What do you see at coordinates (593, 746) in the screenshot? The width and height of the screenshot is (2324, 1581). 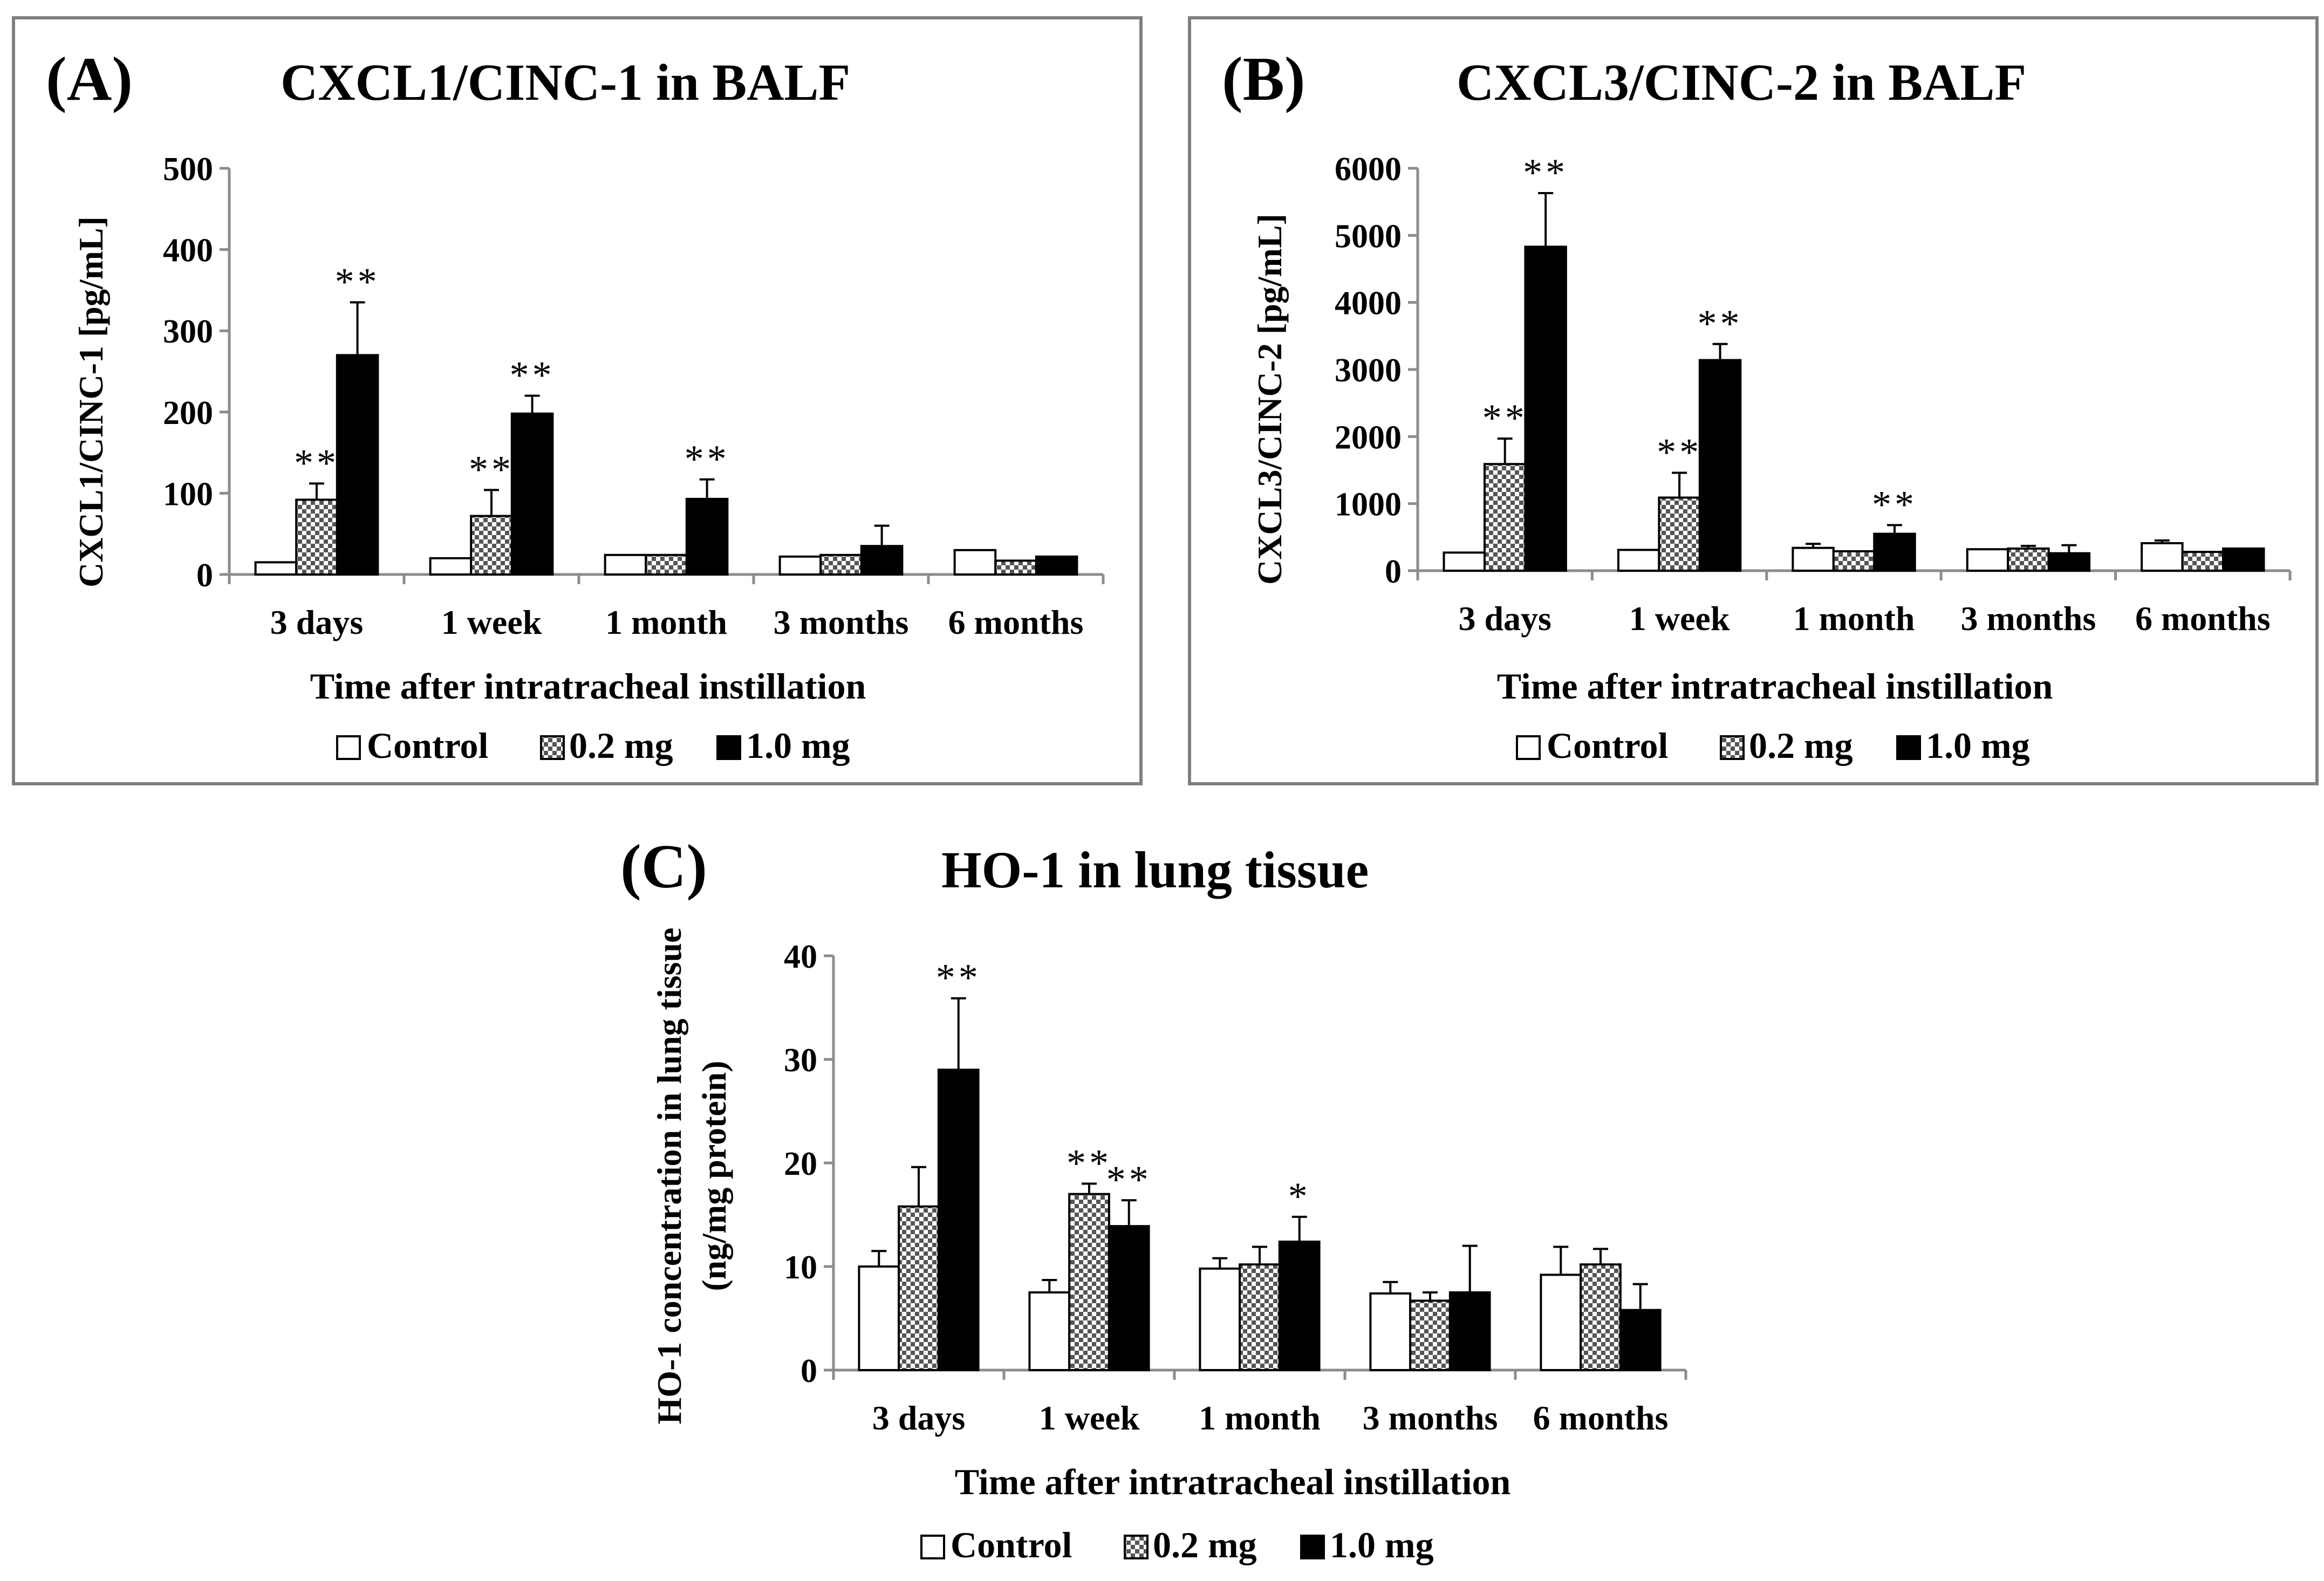 I see `panel-a-legend: Control 0.2 mg 1.0 mg` at bounding box center [593, 746].